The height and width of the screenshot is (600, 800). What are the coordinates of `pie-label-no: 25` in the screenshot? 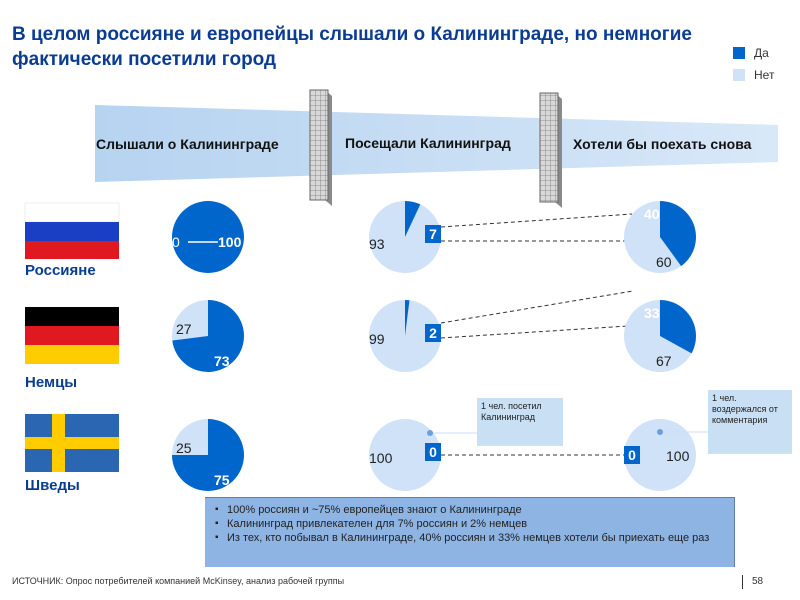 It's located at (184, 448).